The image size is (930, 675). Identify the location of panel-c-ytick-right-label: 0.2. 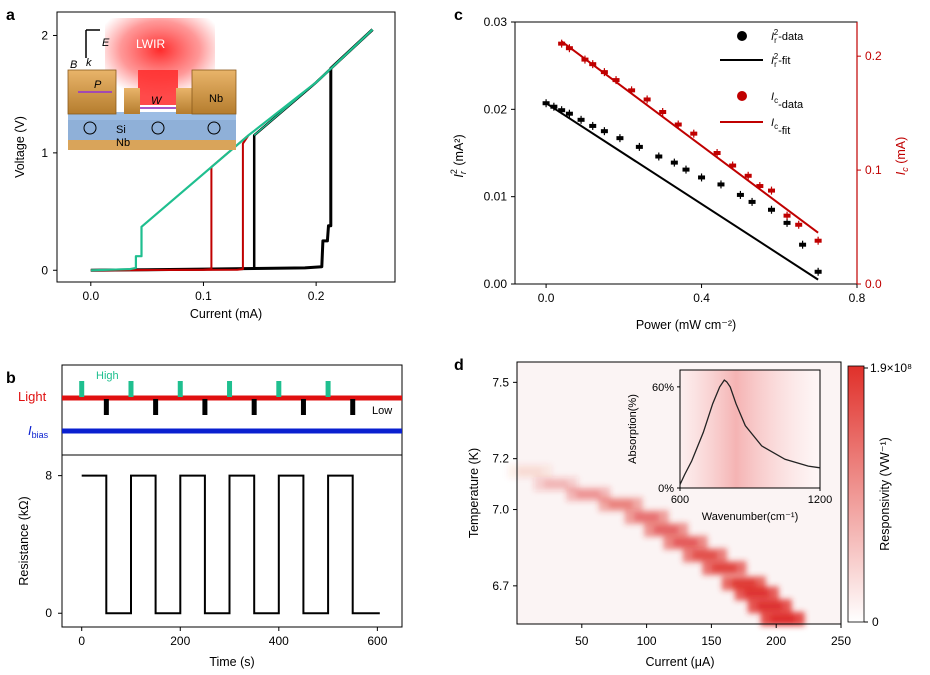
(873, 56).